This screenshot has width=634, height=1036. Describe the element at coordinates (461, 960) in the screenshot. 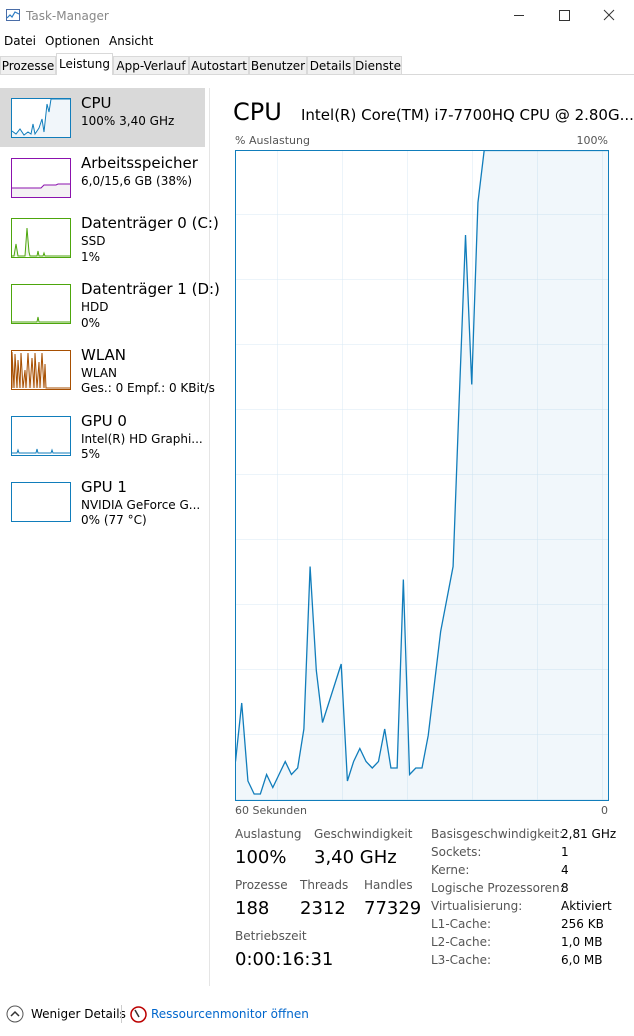

I see `property-label: L3-Cache:` at that location.